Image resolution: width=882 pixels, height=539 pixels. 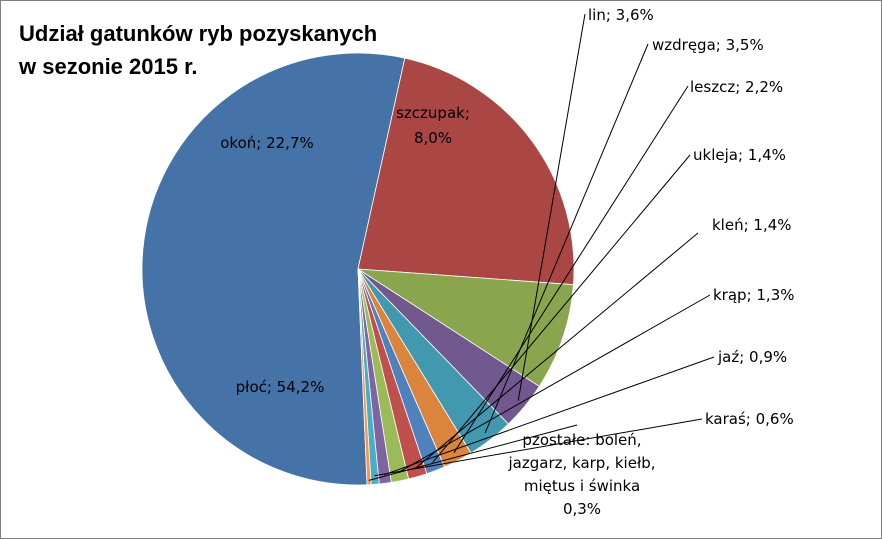 I want to click on data-label-3: lin; 3,6%, so click(x=621, y=15).